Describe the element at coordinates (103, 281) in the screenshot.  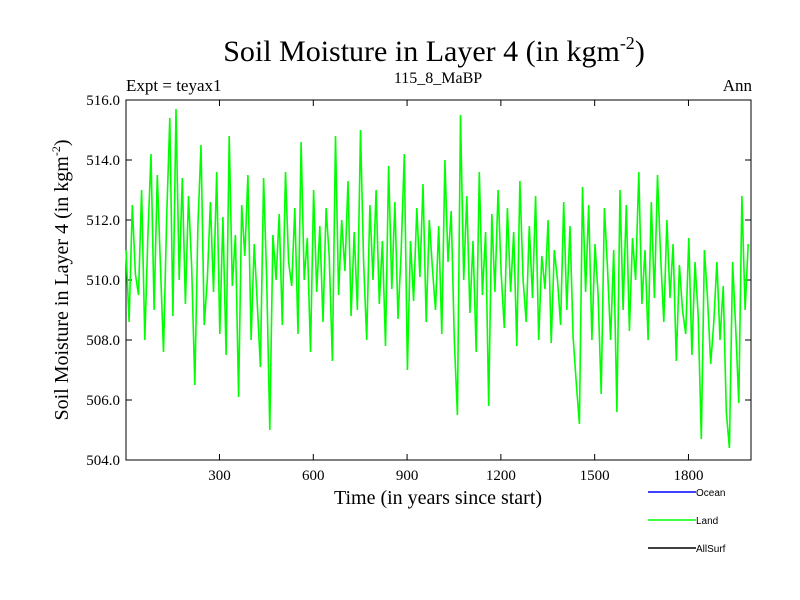
I see `y-tick-label: 510.0` at that location.